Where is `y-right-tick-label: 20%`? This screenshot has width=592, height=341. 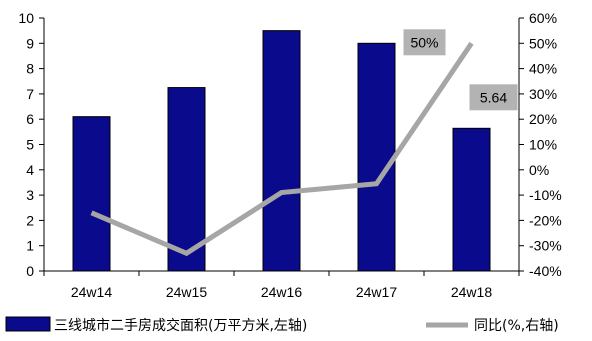 y-right-tick-label: 20% is located at coordinates (543, 119).